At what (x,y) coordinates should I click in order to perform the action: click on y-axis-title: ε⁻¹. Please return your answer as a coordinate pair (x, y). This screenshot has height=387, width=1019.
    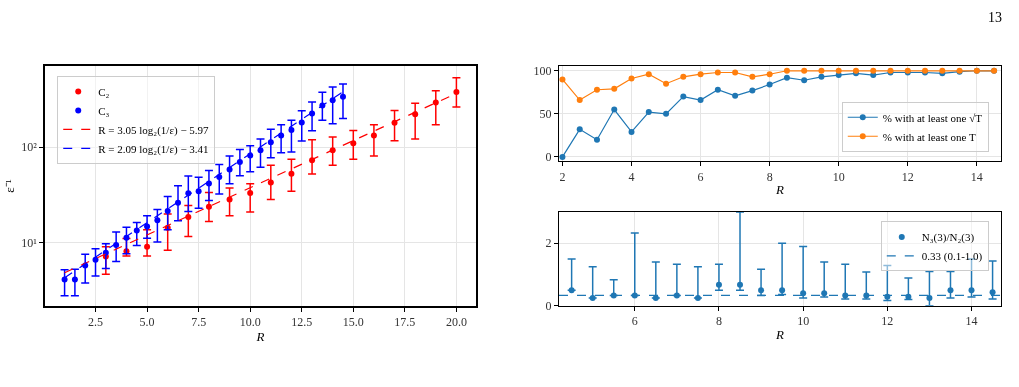
    Looking at the image, I should click on (9, 186).